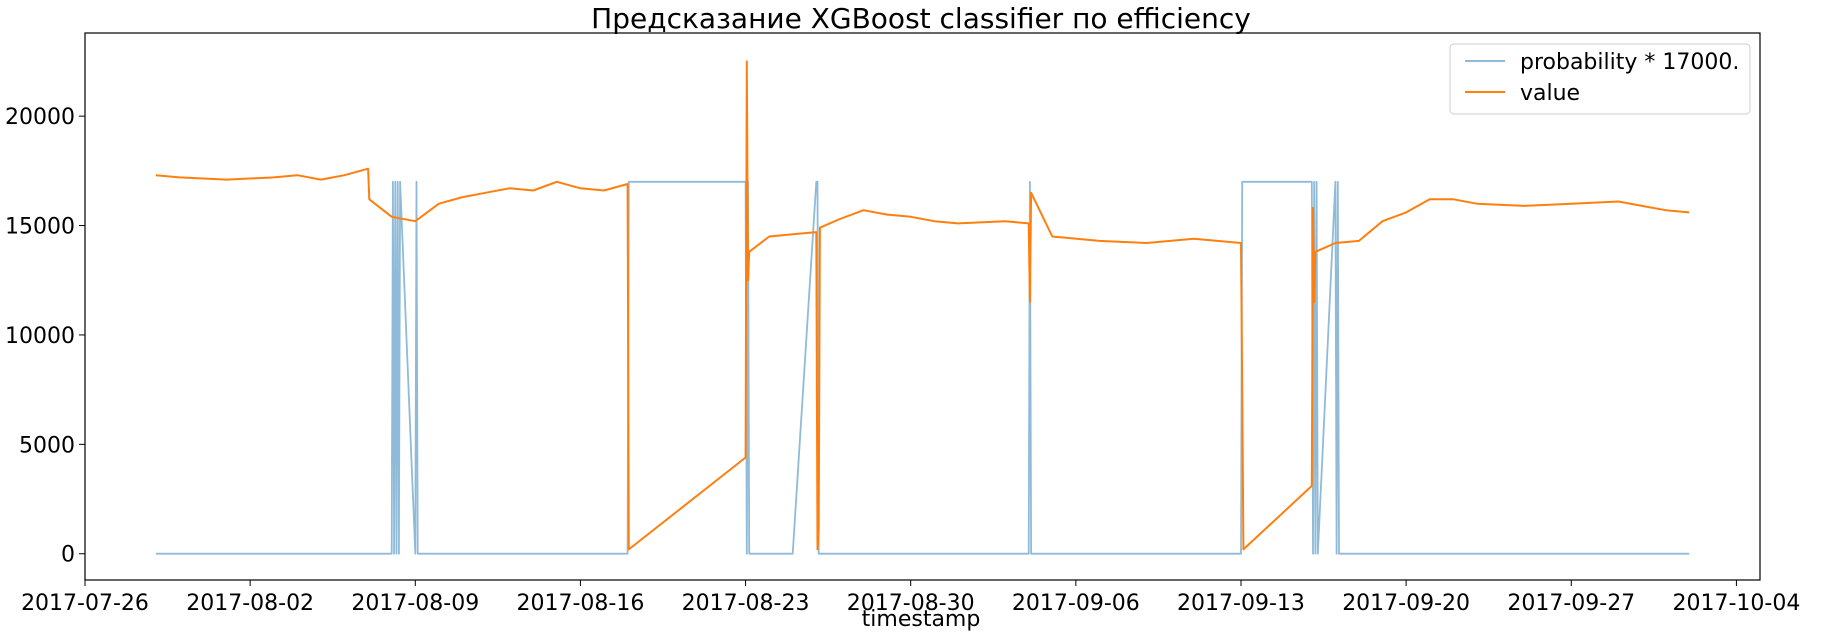 This screenshot has height=635, width=1824. What do you see at coordinates (40, 227) in the screenshot?
I see `y-tick-label: 15000` at bounding box center [40, 227].